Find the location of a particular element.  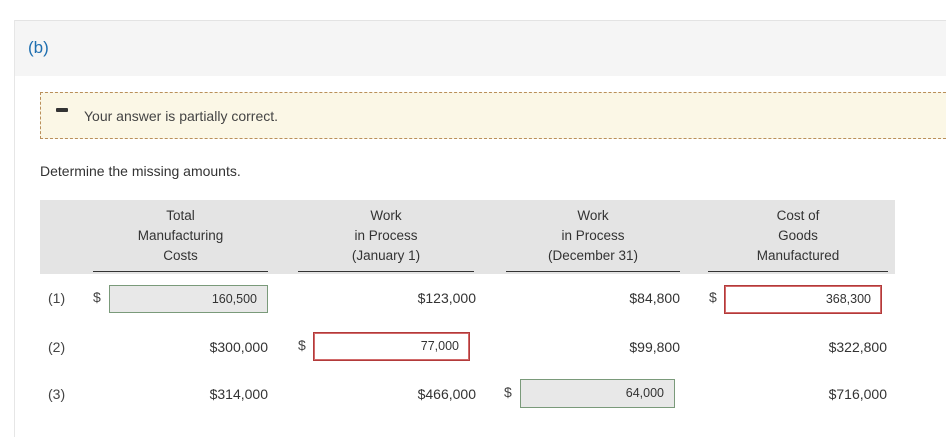

wip-january-value: $123,000 is located at coordinates (446, 298).